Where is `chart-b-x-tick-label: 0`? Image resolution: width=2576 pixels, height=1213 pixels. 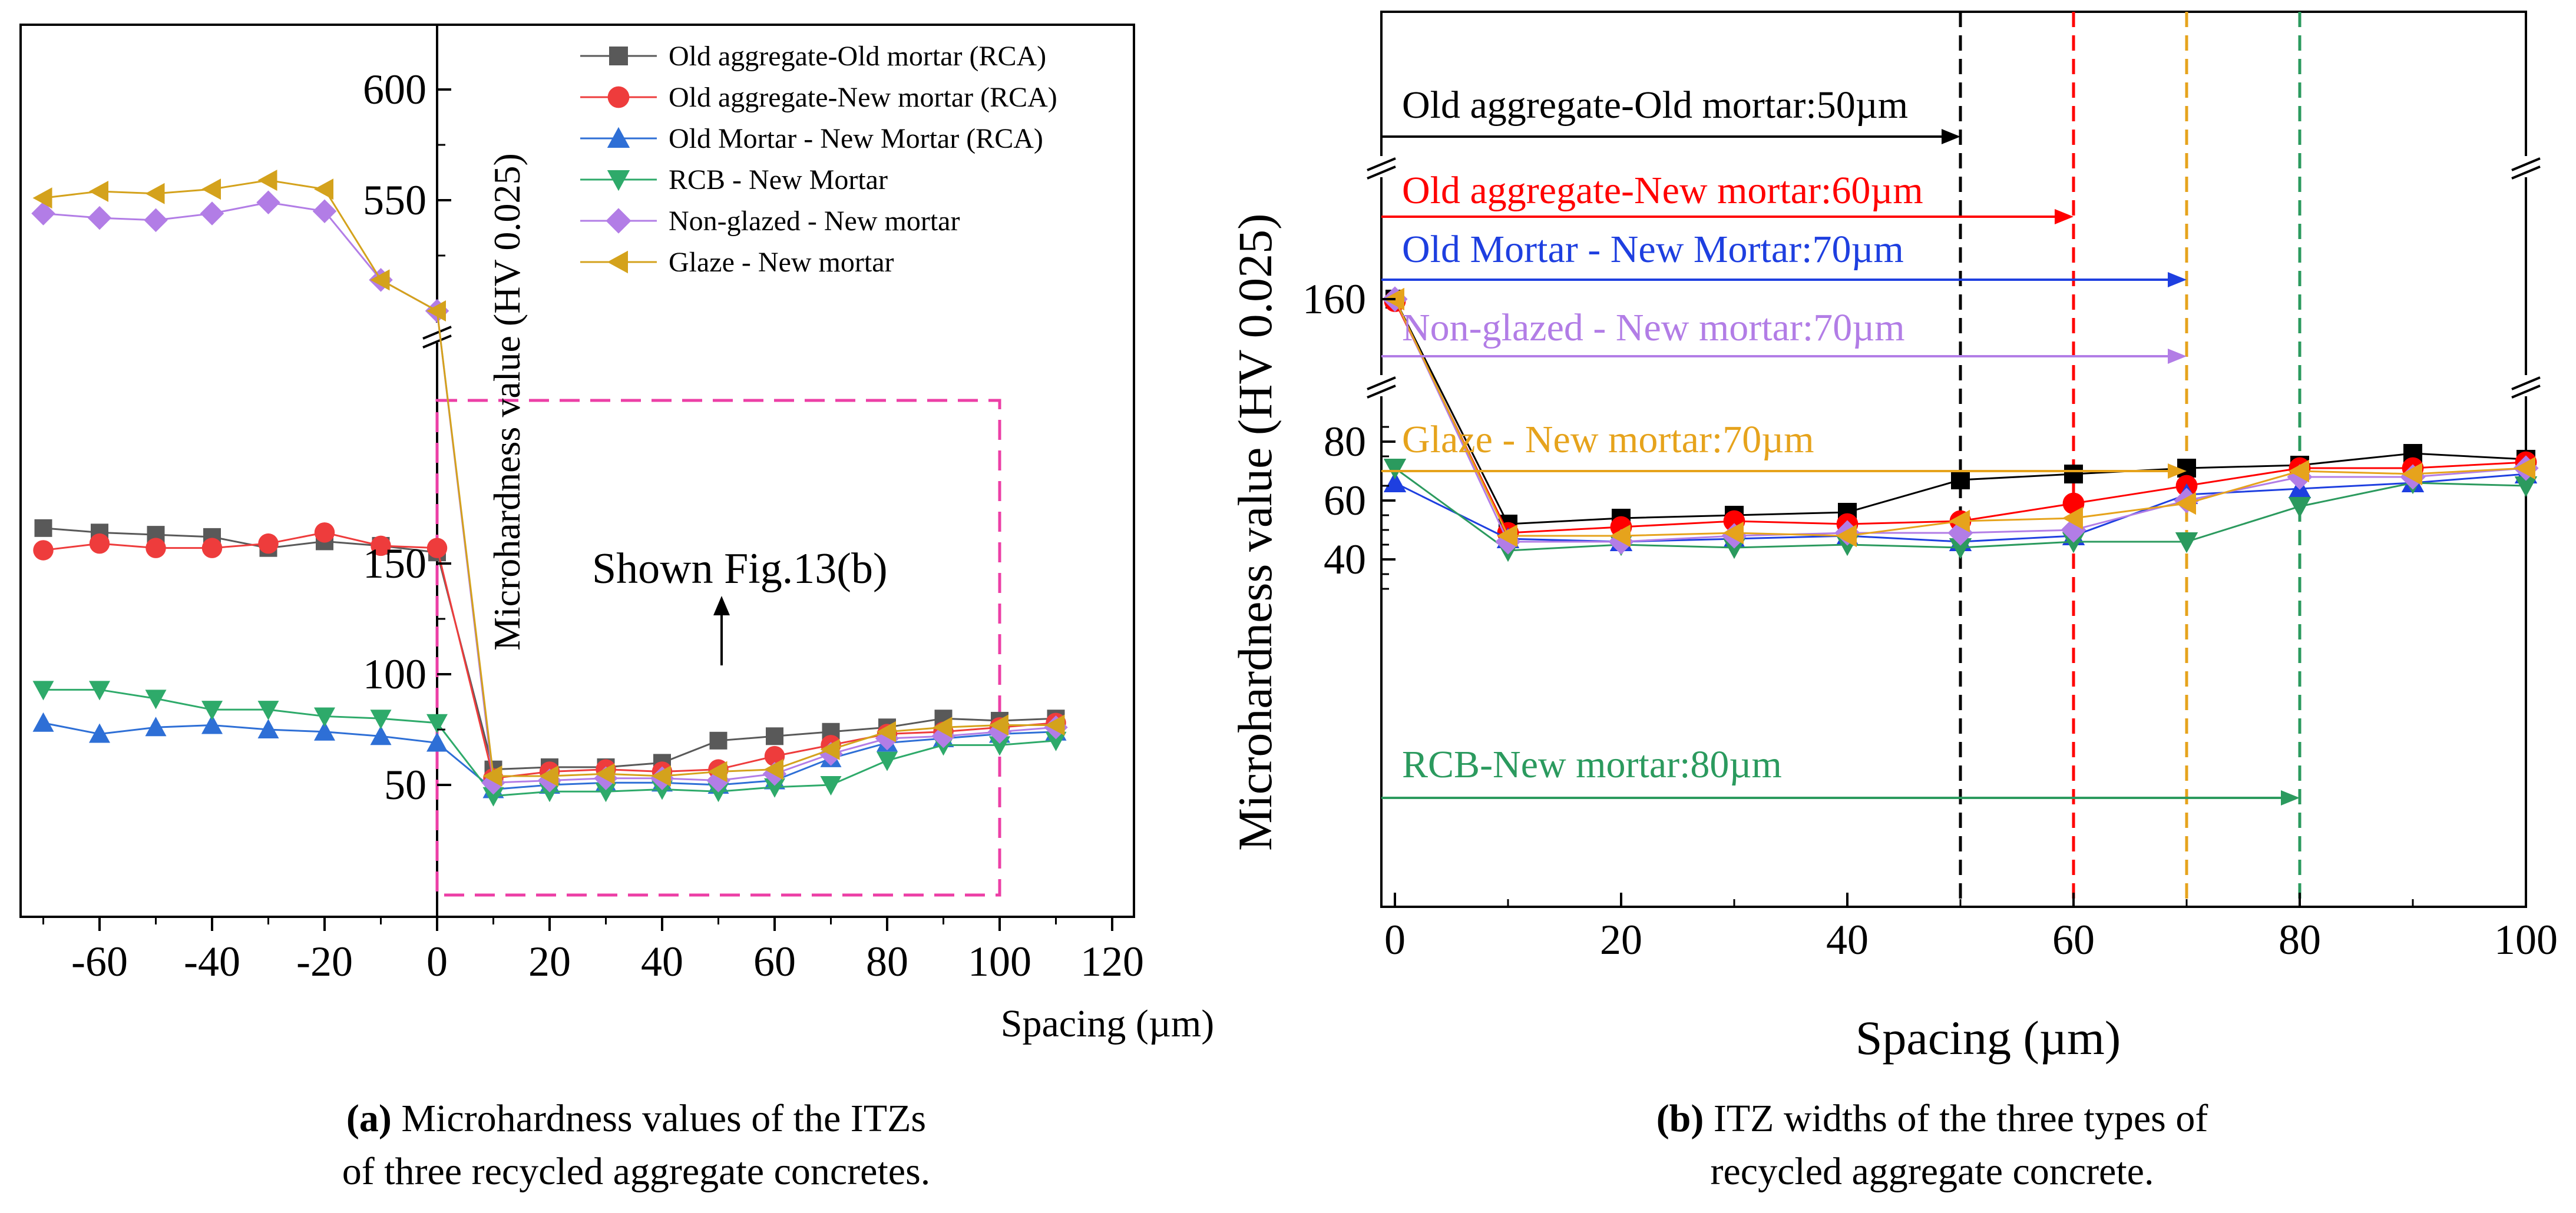 chart-b-x-tick-label: 0 is located at coordinates (1395, 940).